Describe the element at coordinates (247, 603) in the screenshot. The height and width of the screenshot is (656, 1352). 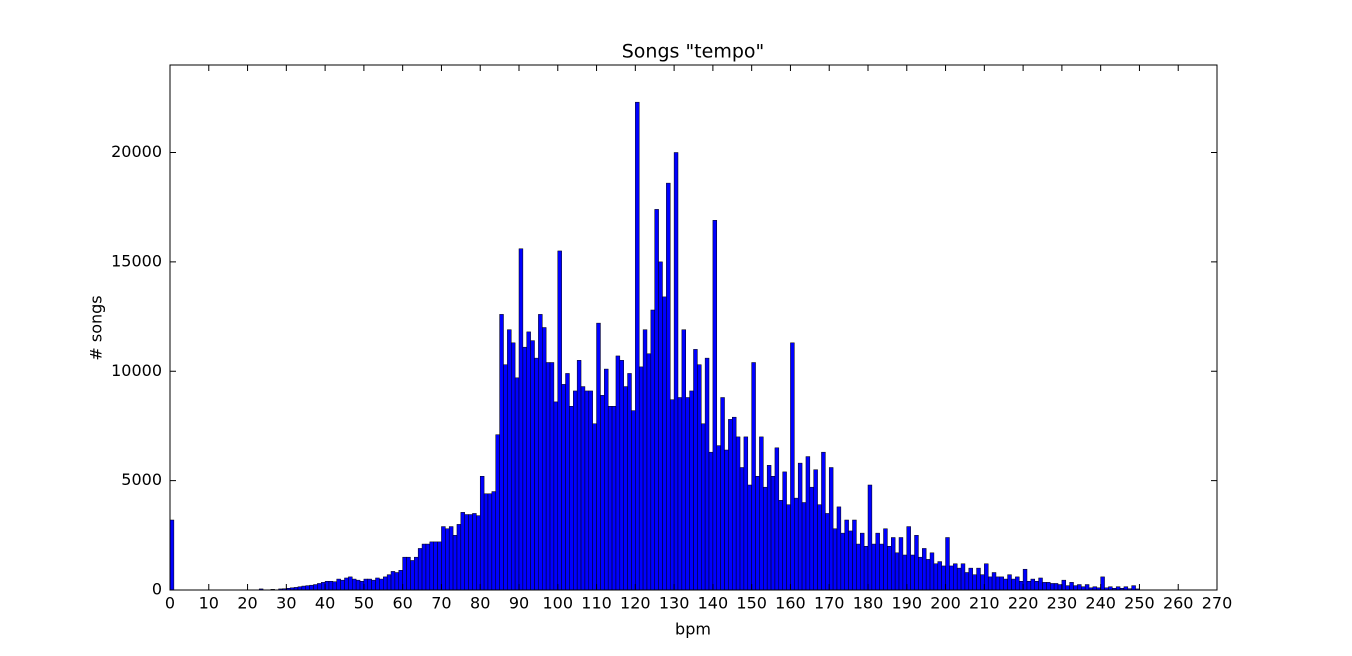
I see `x-tick-label: 20` at that location.